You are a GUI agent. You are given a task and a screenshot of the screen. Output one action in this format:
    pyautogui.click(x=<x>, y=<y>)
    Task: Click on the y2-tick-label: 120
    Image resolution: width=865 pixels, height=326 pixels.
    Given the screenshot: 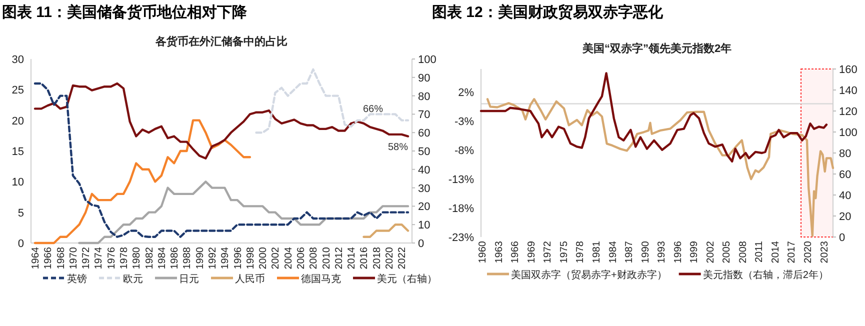 What is the action you would take?
    pyautogui.click(x=848, y=112)
    